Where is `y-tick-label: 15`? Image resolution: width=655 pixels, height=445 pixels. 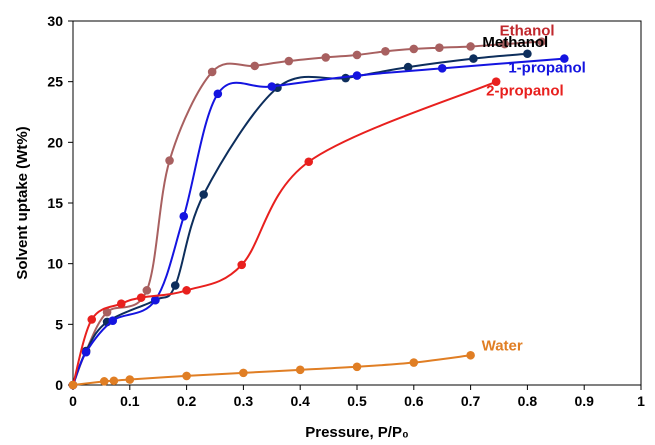 y-tick-label: 15 is located at coordinates (55, 203).